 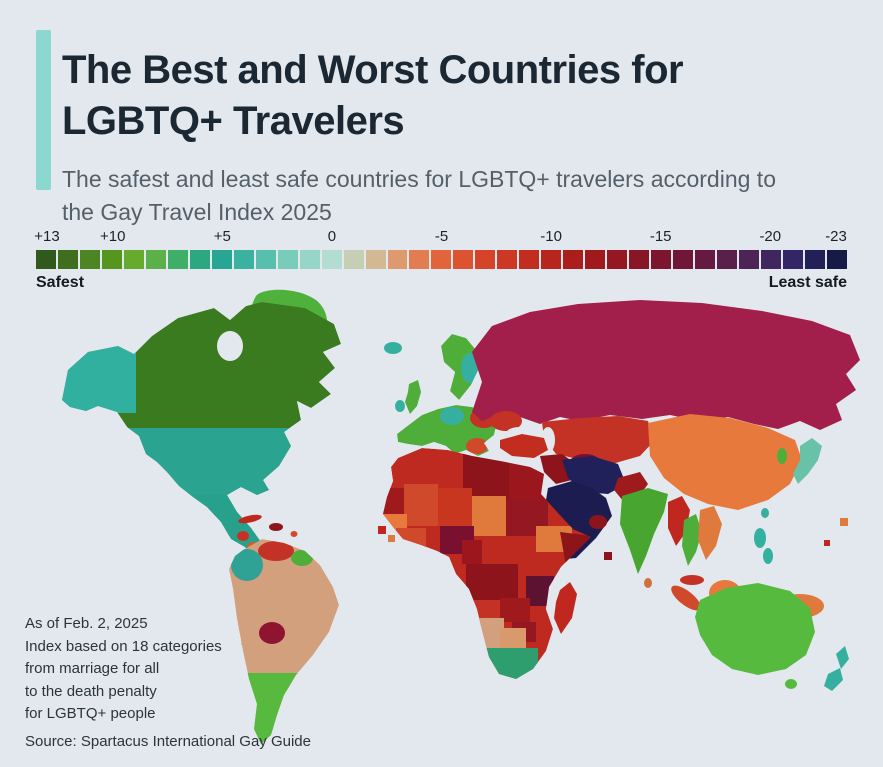 What do you see at coordinates (421, 505) in the screenshot?
I see `map-region-mali` at bounding box center [421, 505].